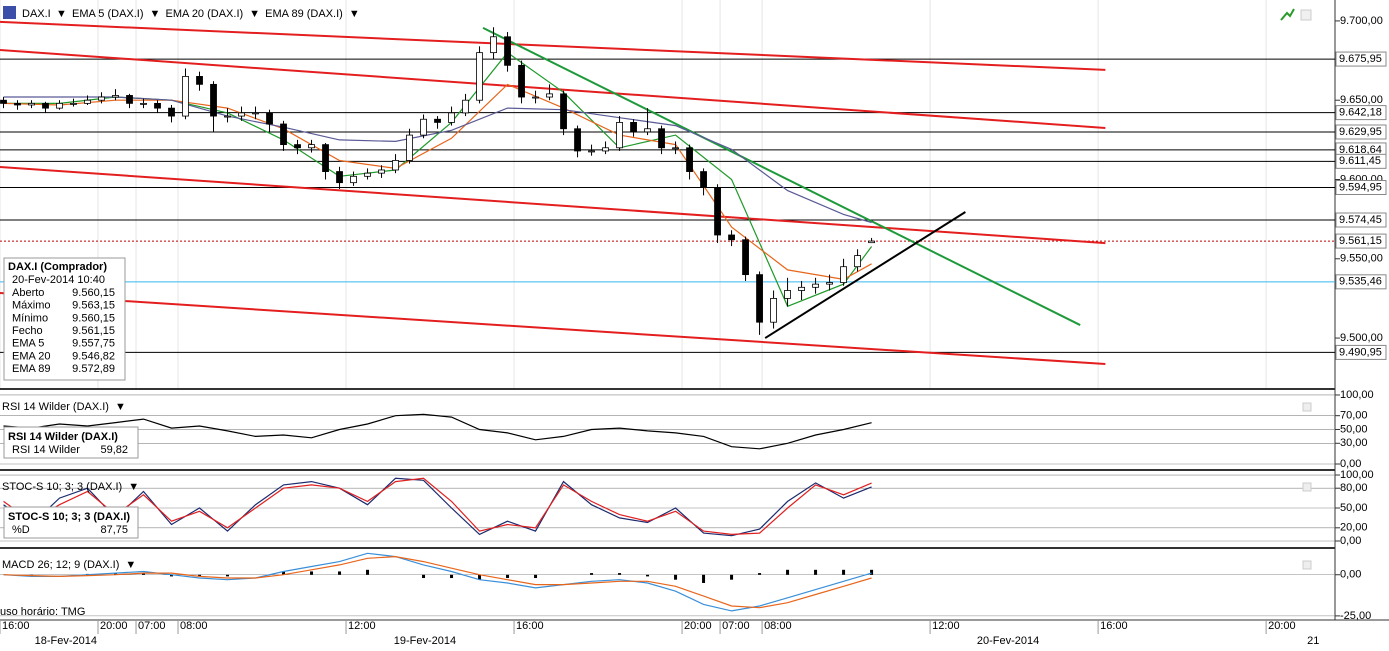  I want to click on pane-title: MACD 26; 12; 9 (DAX.I), so click(60, 565).